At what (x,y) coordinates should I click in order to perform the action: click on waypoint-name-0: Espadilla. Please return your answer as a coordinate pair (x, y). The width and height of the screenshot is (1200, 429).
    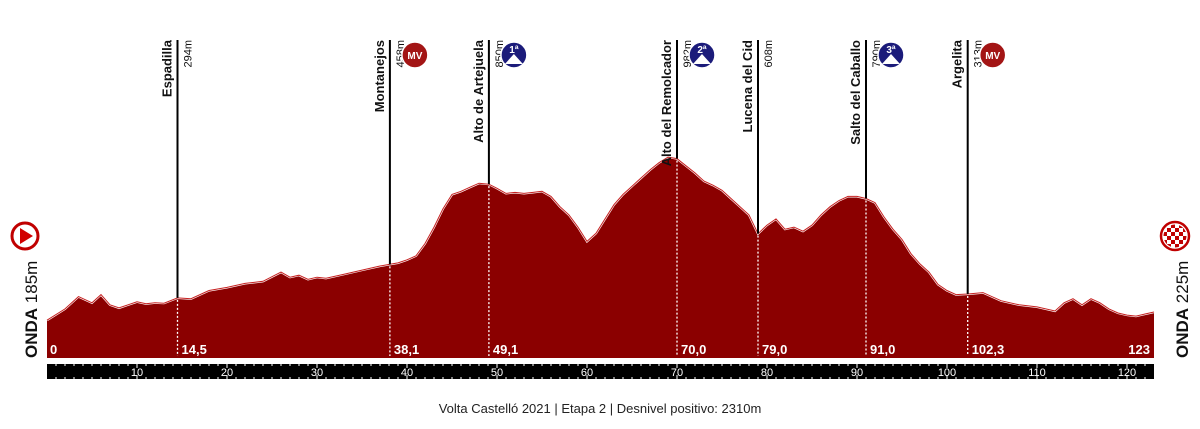
    Looking at the image, I should click on (167, 68).